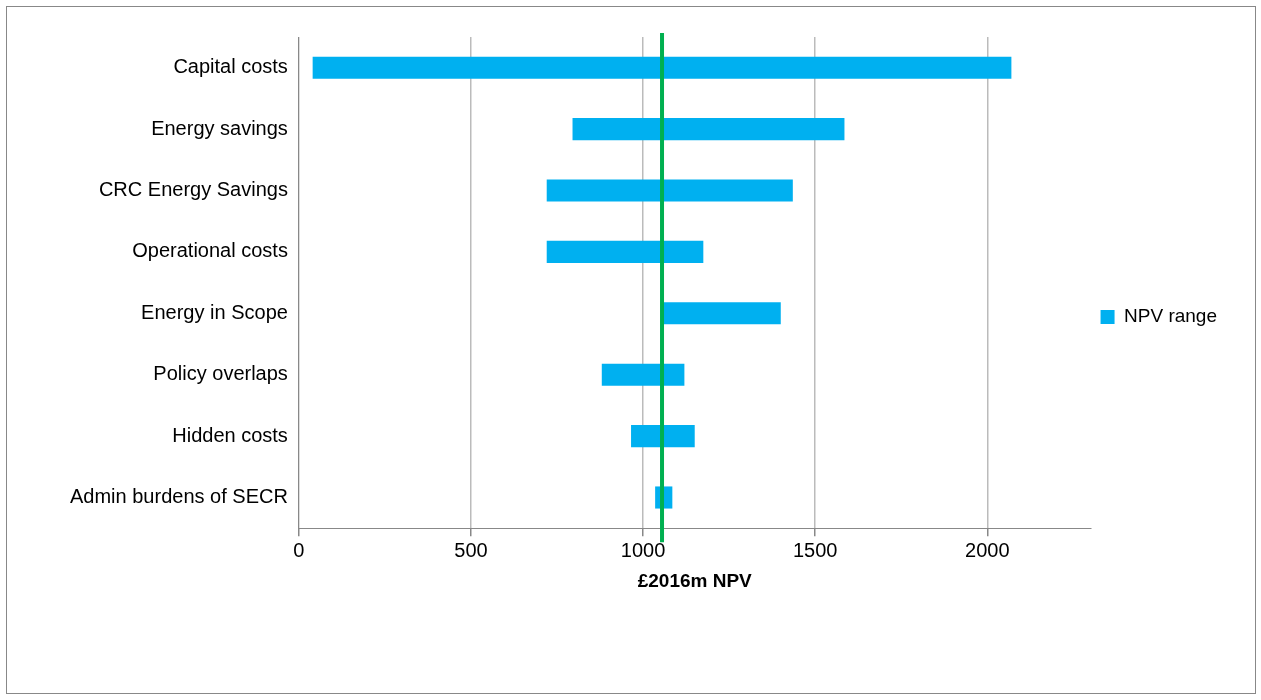 This screenshot has width=1261, height=700. Describe the element at coordinates (471, 549) in the screenshot. I see `x-tick-label: 500` at that location.